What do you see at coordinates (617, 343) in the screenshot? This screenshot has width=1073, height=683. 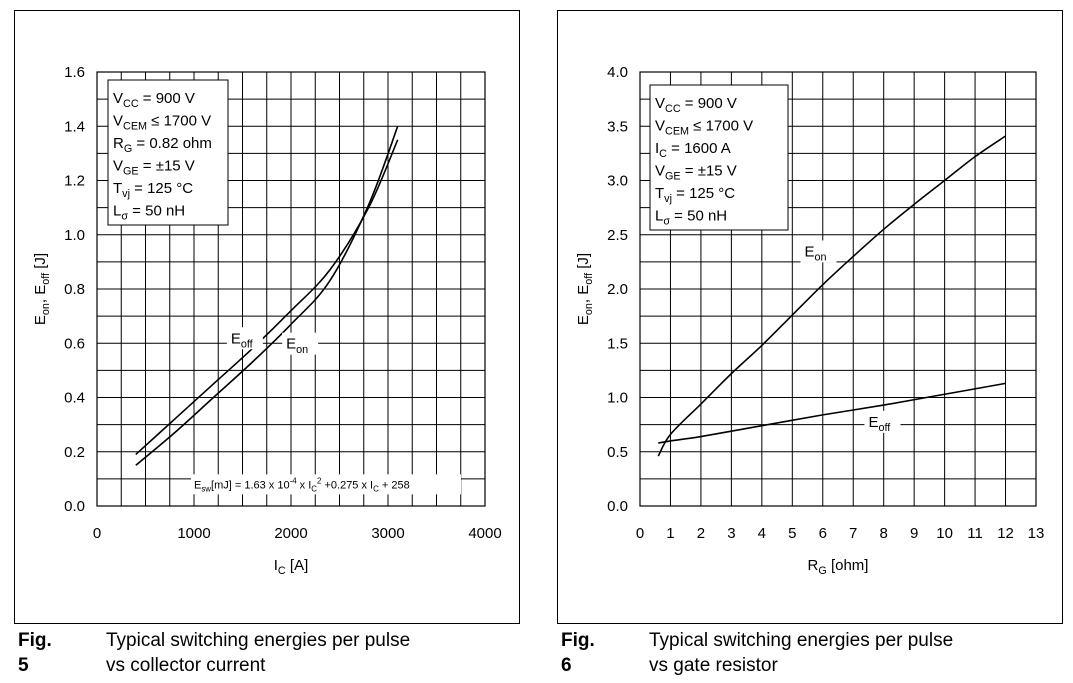 I see `y-tick-label: 1.5` at bounding box center [617, 343].